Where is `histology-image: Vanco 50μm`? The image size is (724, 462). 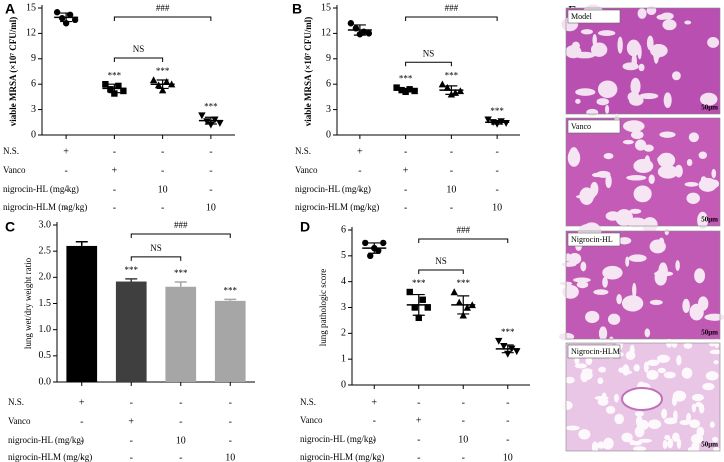 histology-image: Vanco 50μm is located at coordinates (643, 173).